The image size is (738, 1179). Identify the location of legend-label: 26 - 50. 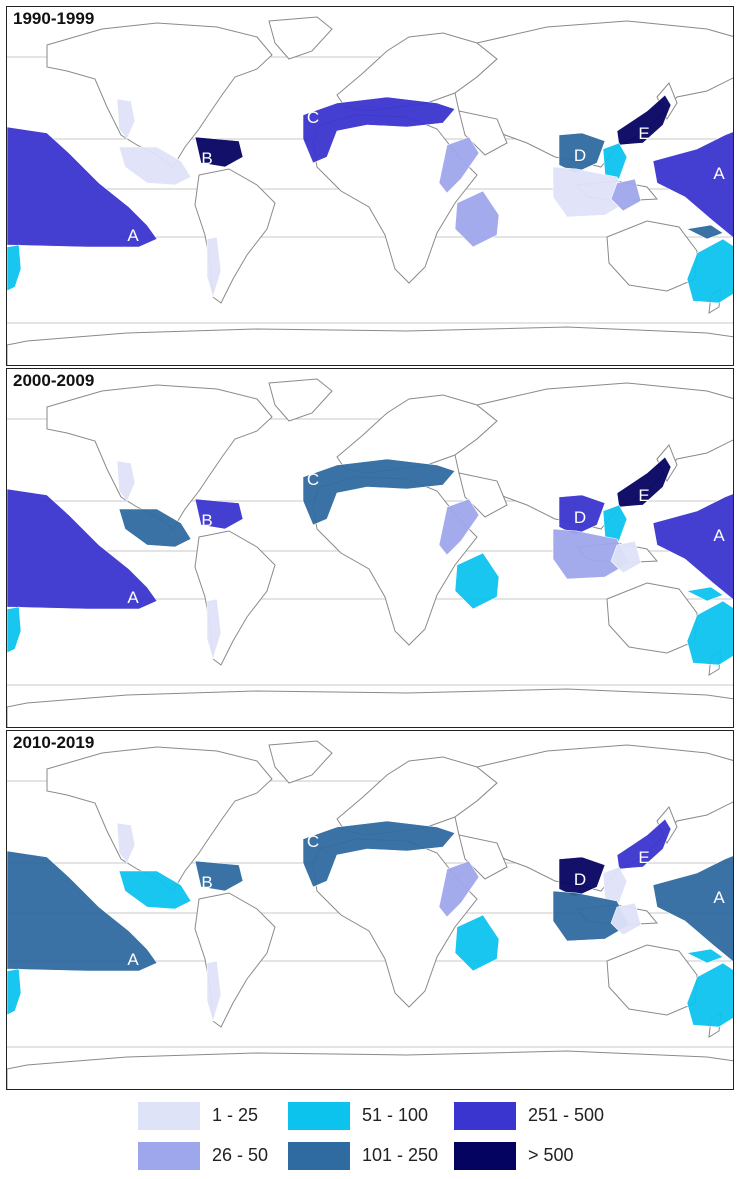
(240, 1155).